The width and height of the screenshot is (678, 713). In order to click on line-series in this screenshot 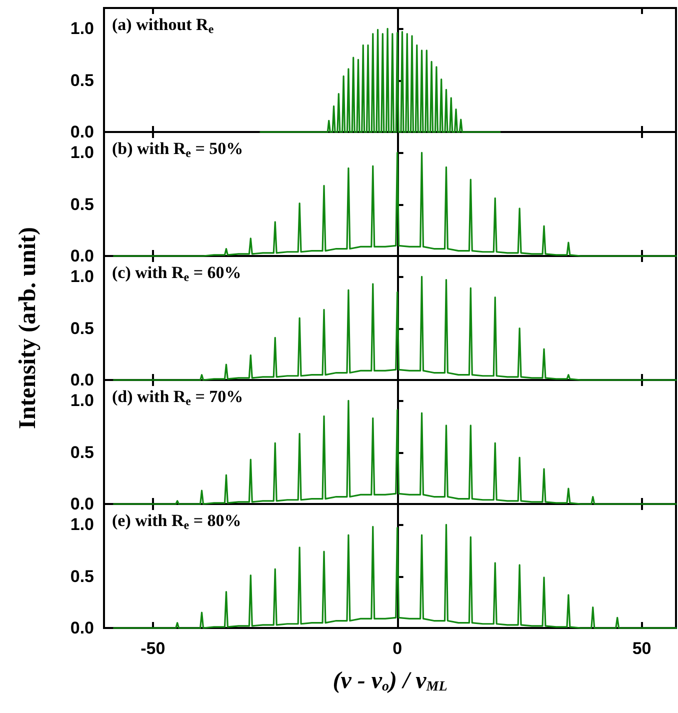, I will do `click(380, 80)`.